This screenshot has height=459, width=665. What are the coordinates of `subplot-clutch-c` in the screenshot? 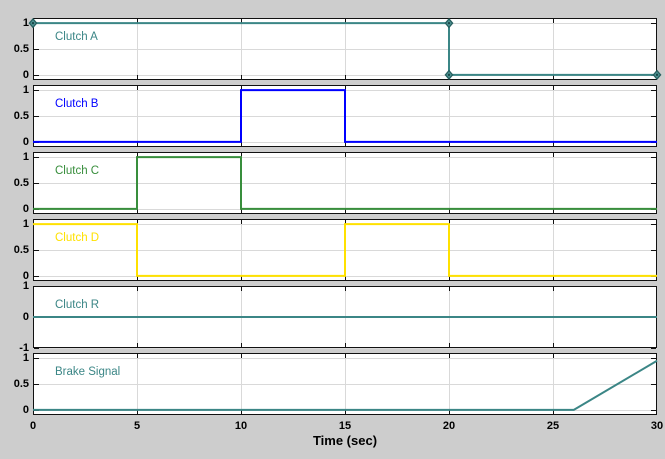 It's located at (345, 183).